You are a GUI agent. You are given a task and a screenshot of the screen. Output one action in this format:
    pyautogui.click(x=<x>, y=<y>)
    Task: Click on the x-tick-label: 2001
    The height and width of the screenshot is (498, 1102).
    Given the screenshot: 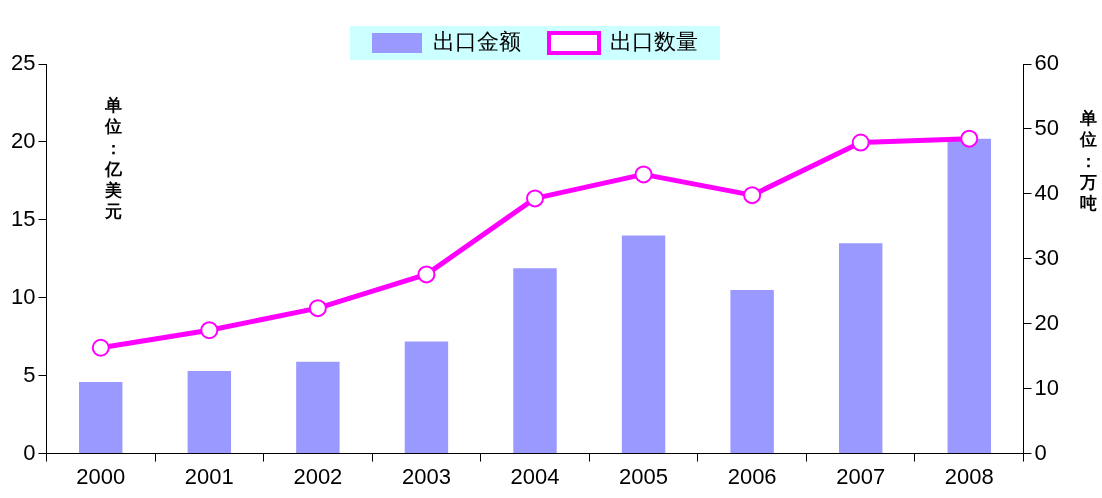 What is the action you would take?
    pyautogui.click(x=209, y=476)
    